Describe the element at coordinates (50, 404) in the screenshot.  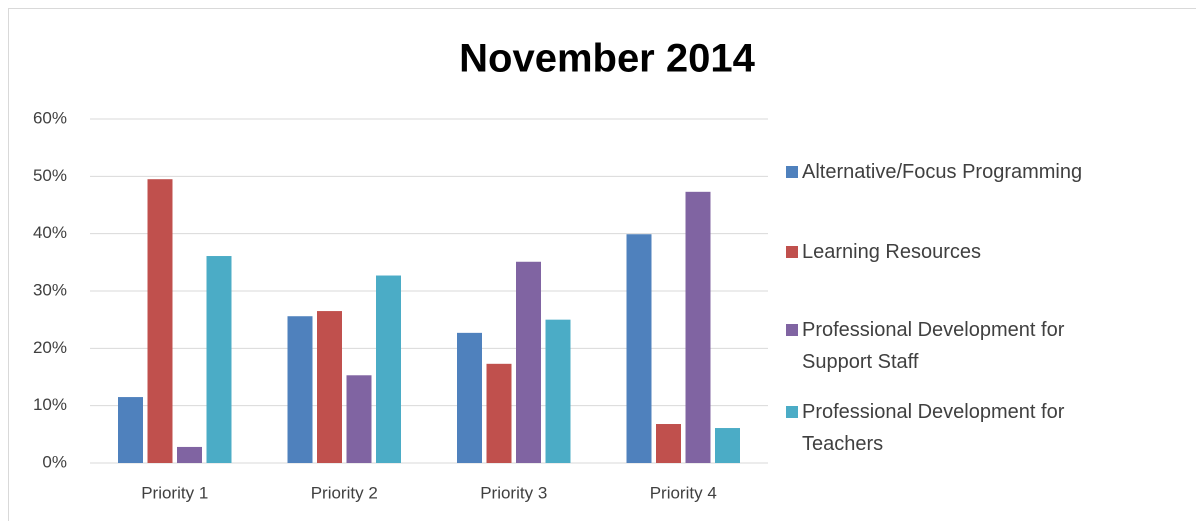
I see `y-tick-label: 10%` at that location.